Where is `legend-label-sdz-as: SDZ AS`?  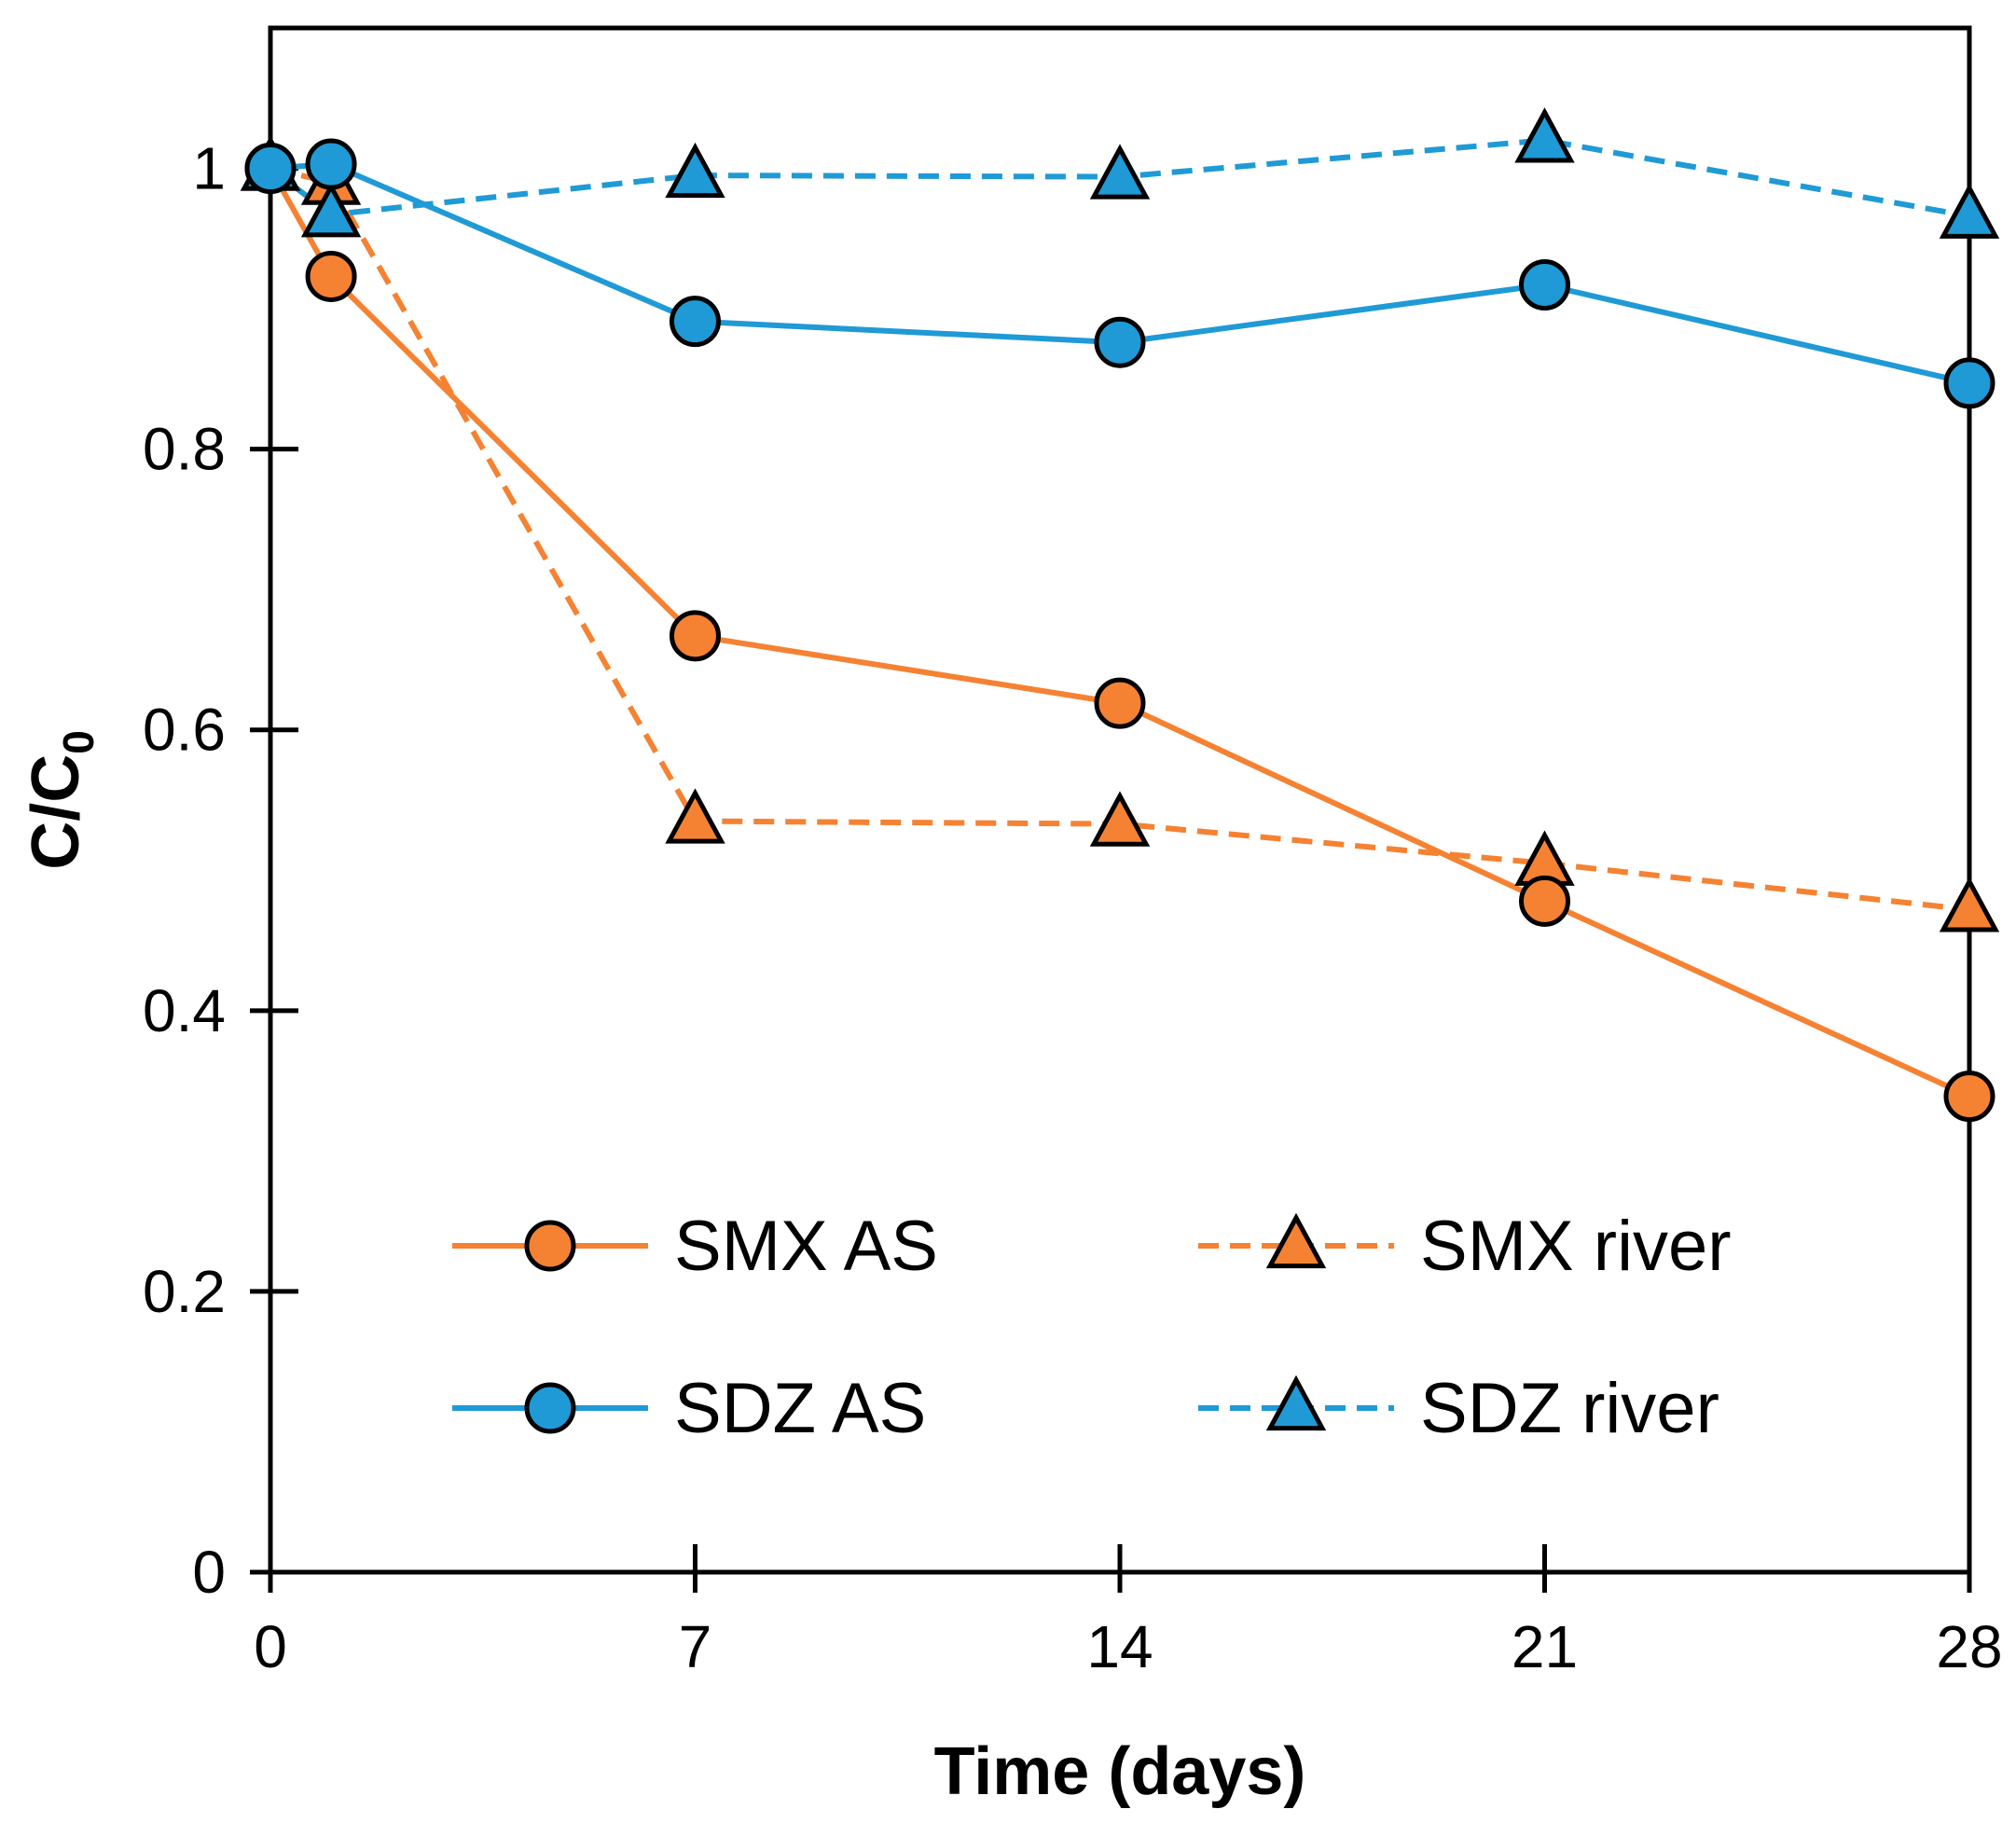 legend-label-sdz-as: SDZ AS is located at coordinates (800, 1408).